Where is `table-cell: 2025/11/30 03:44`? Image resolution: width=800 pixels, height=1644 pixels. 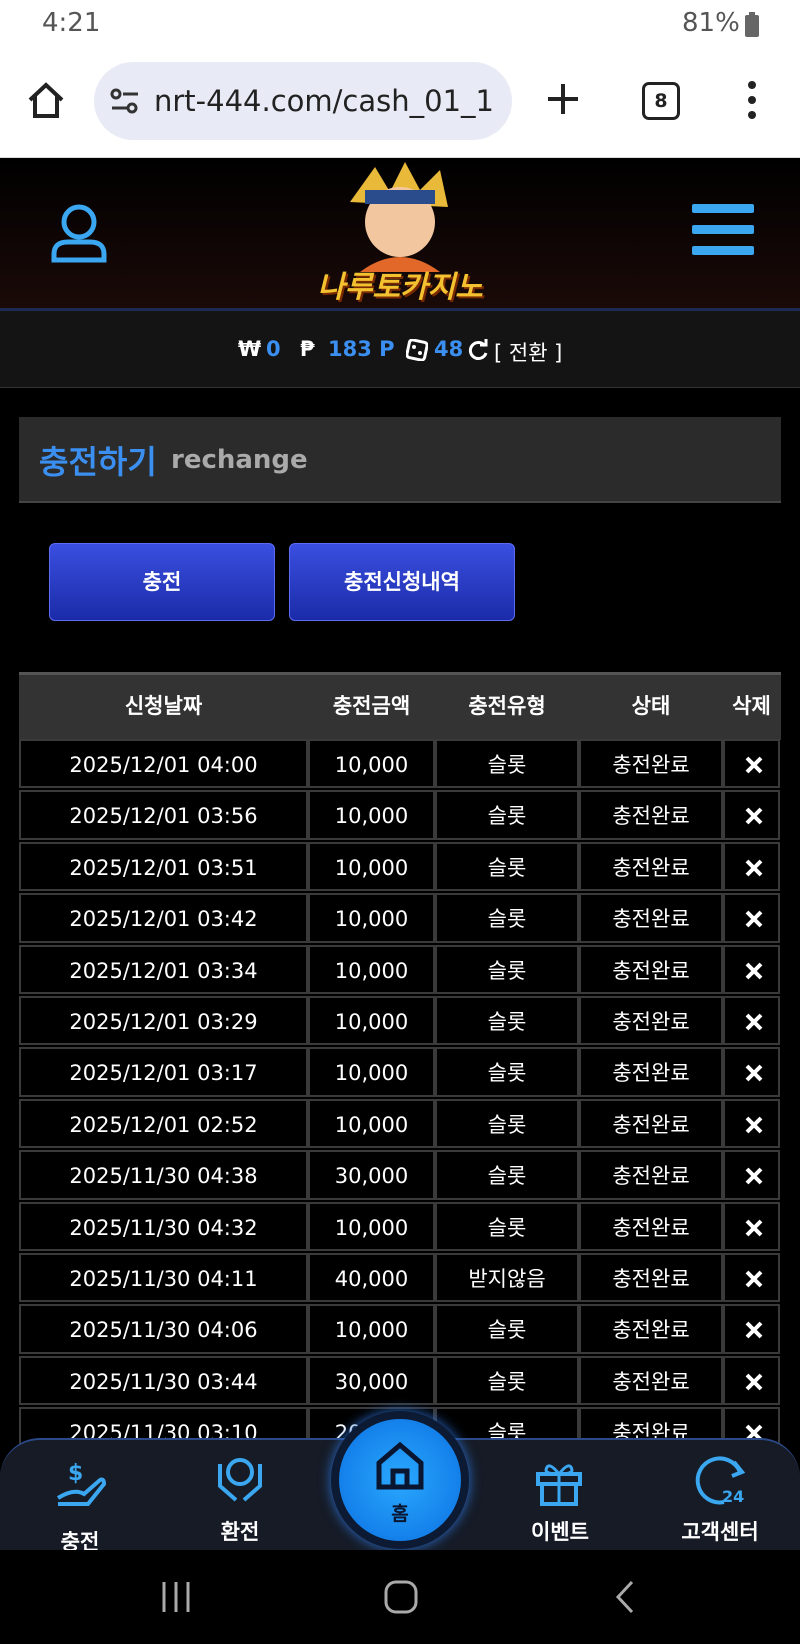 table-cell: 2025/11/30 03:44 is located at coordinates (163, 1380).